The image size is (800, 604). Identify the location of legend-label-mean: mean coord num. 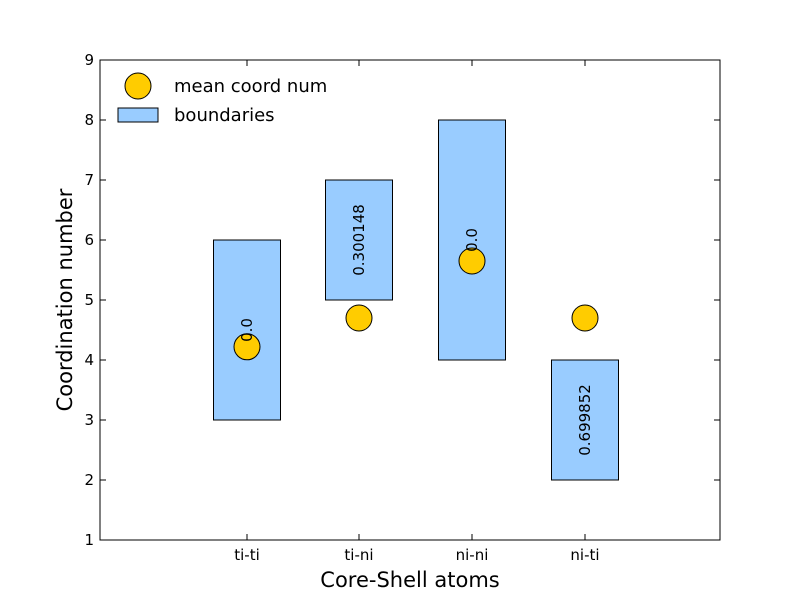
(250, 86).